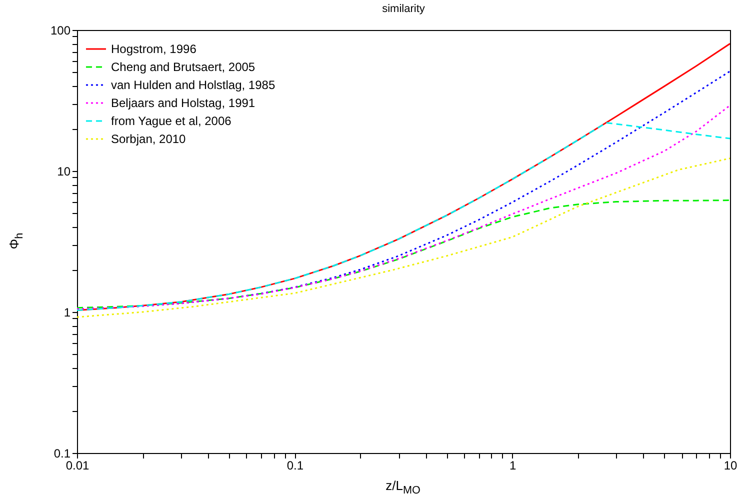  What do you see at coordinates (60, 31) in the screenshot?
I see `y-tick-label: 100` at bounding box center [60, 31].